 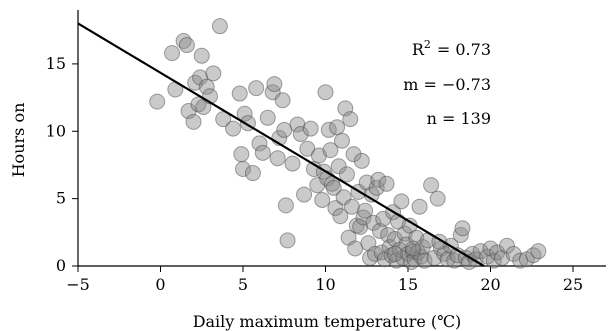 I want to click on x-tick-label: −5, so click(x=78, y=284).